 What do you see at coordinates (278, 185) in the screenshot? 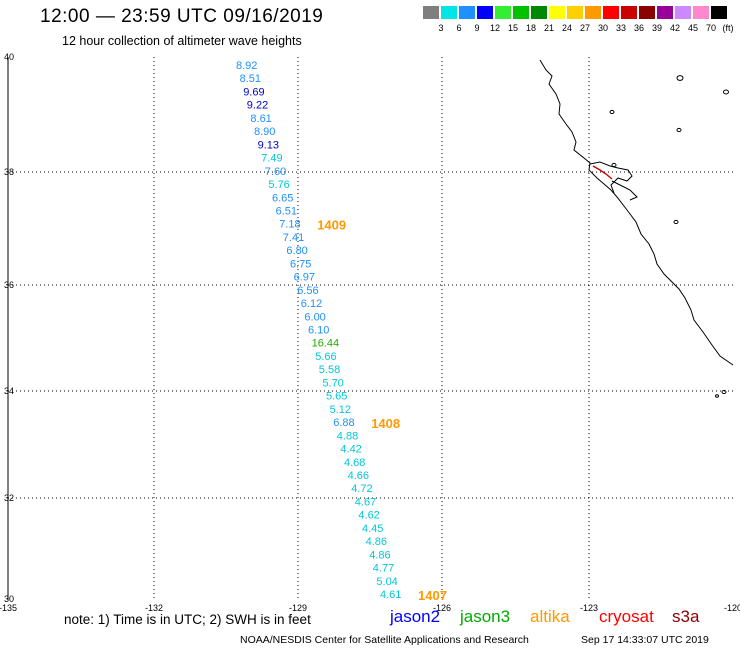
I see `wave-height-value: 5.76` at bounding box center [278, 185].